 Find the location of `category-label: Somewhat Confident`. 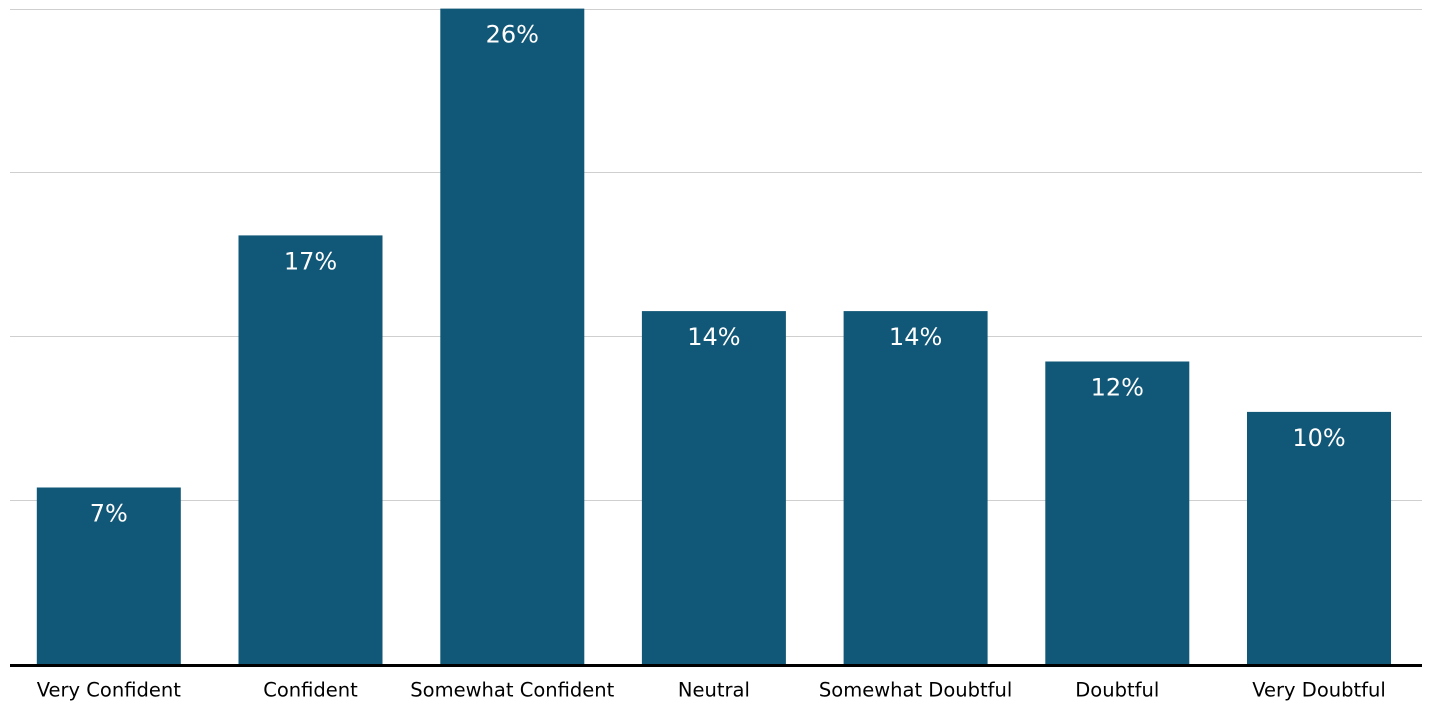

category-label: Somewhat Confident is located at coordinates (512, 690).